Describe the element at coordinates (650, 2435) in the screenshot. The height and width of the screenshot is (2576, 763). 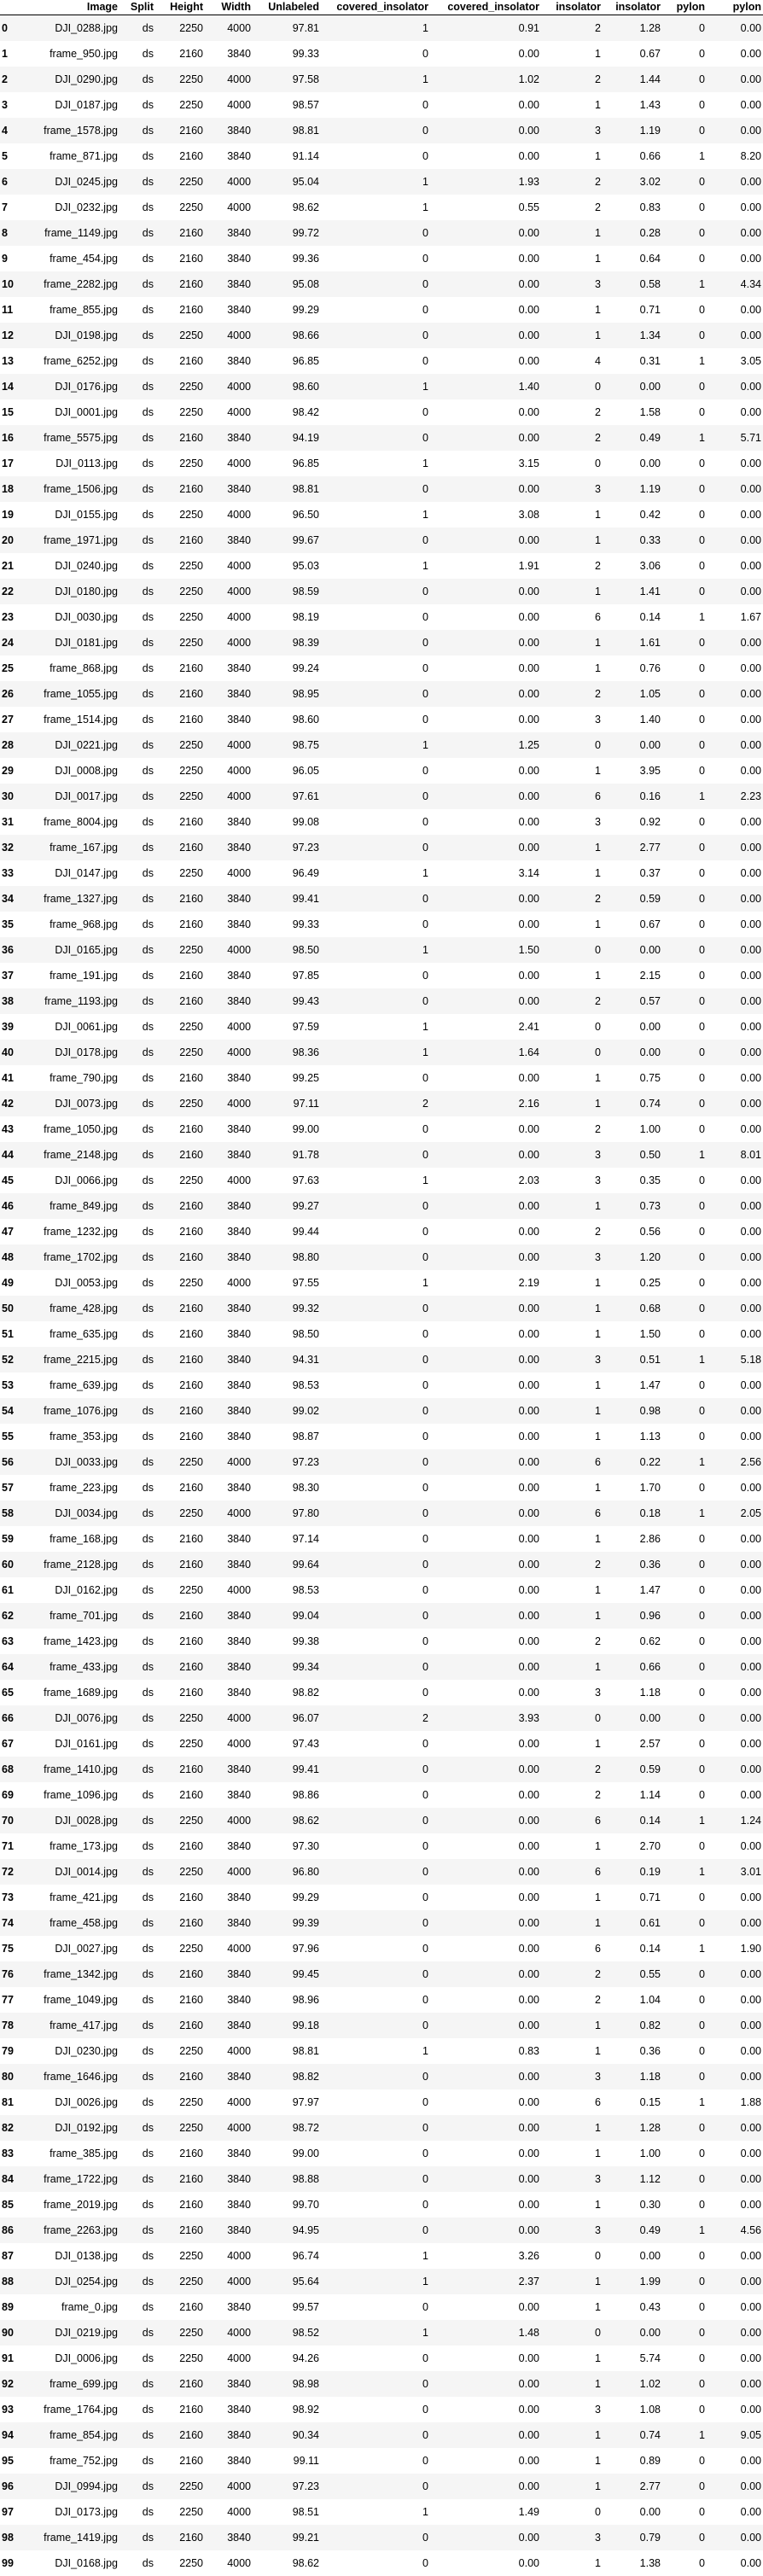
I see `table-cell-insolator-pct: 0.74` at that location.